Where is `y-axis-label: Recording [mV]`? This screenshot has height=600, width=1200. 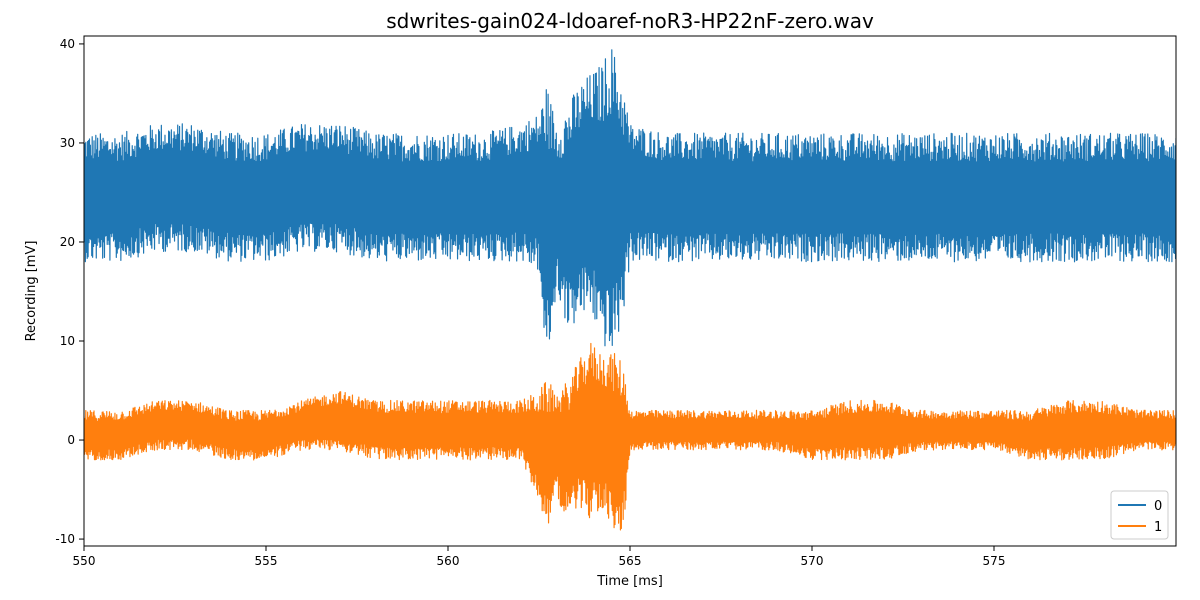 y-axis-label: Recording [mV] is located at coordinates (31, 291).